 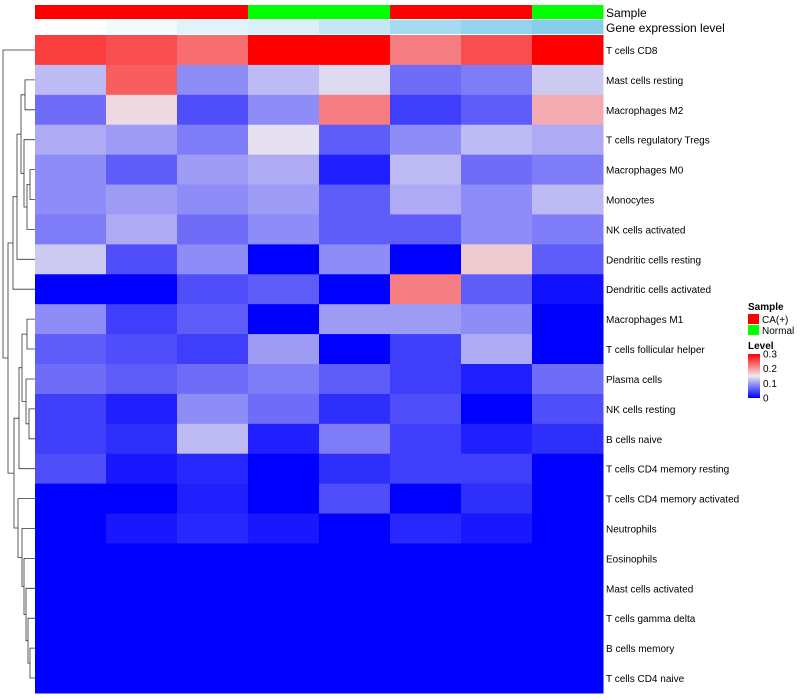 I want to click on row-label: Mast cells activated, so click(x=649, y=589).